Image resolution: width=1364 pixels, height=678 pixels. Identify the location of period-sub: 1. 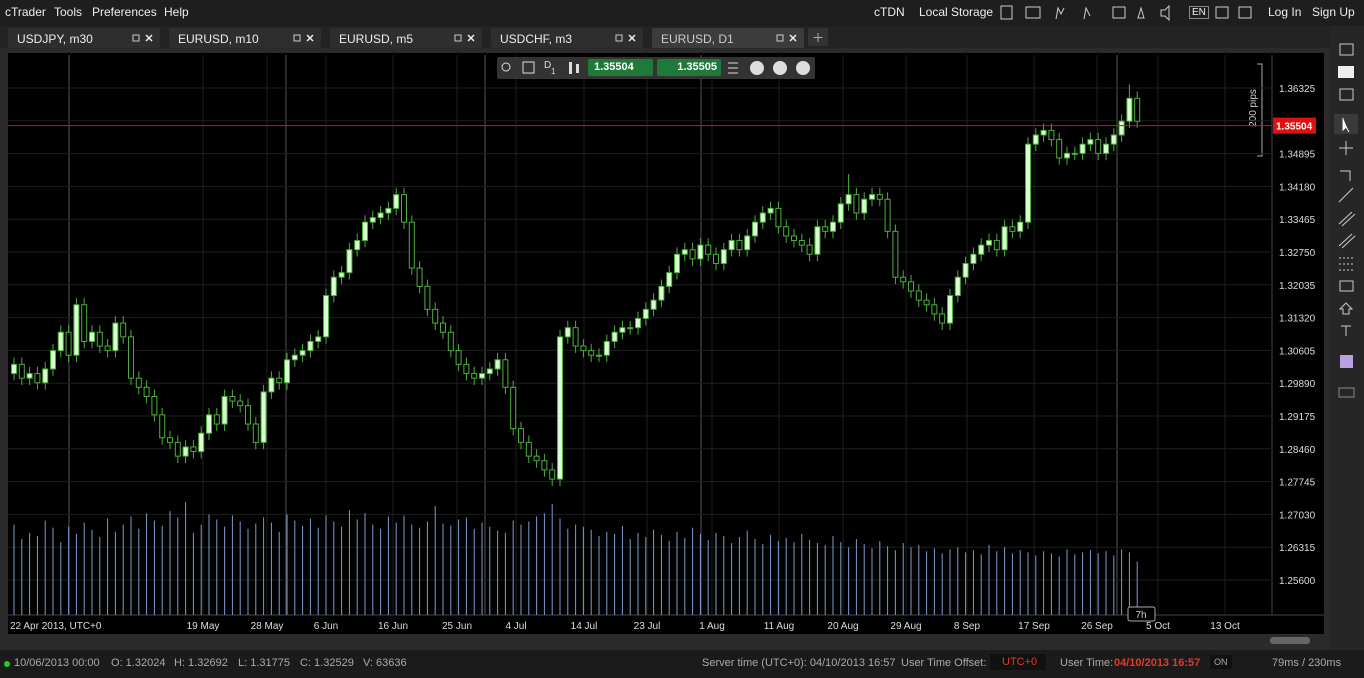
(553, 71).